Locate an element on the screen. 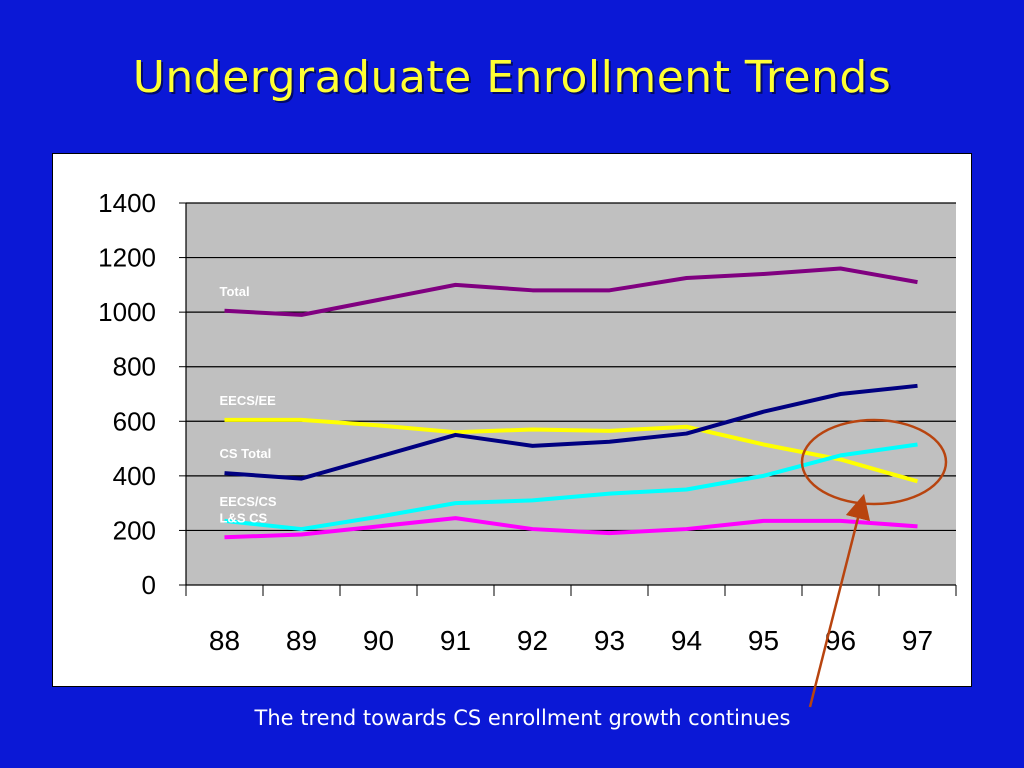  series-line-eecs-ee is located at coordinates (571, 450).